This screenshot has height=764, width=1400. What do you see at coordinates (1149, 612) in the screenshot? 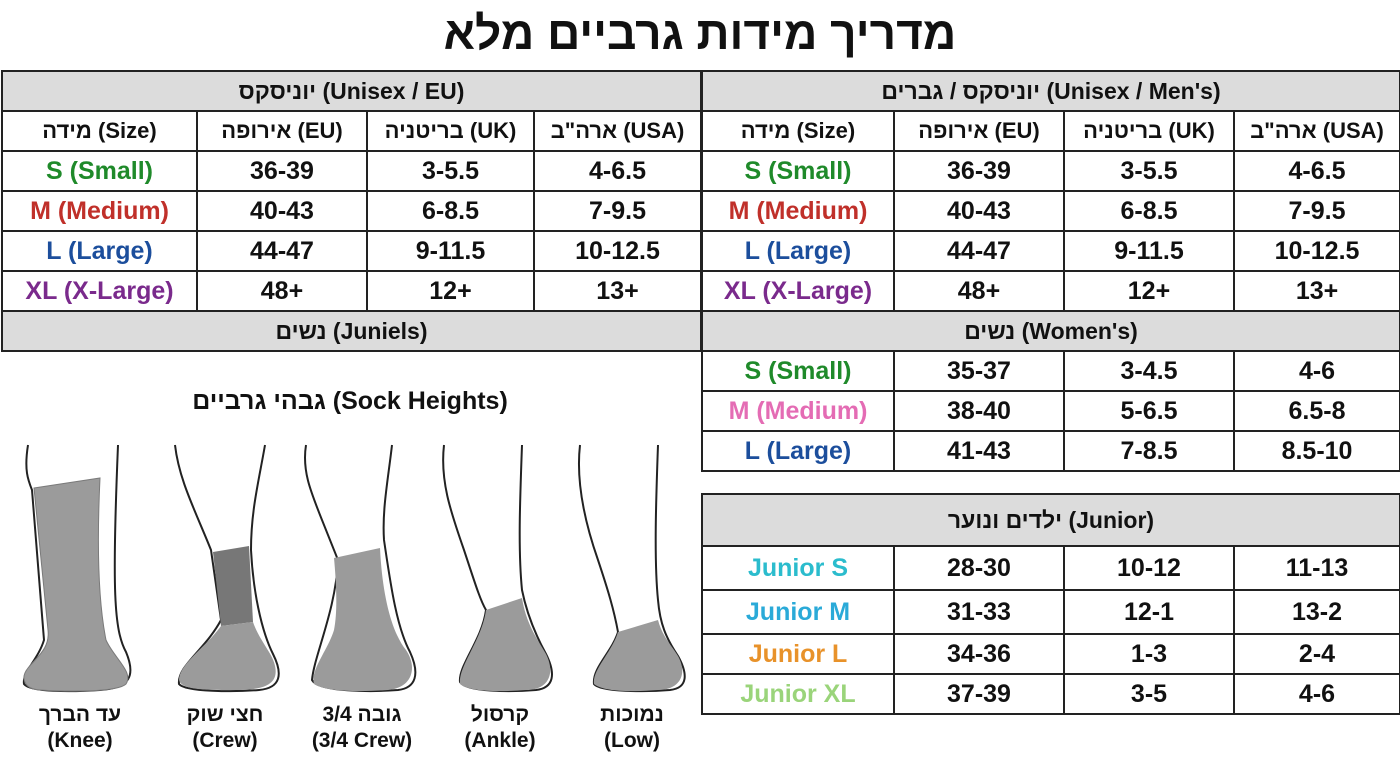
I see `uk-cell: 12-1` at bounding box center [1149, 612].